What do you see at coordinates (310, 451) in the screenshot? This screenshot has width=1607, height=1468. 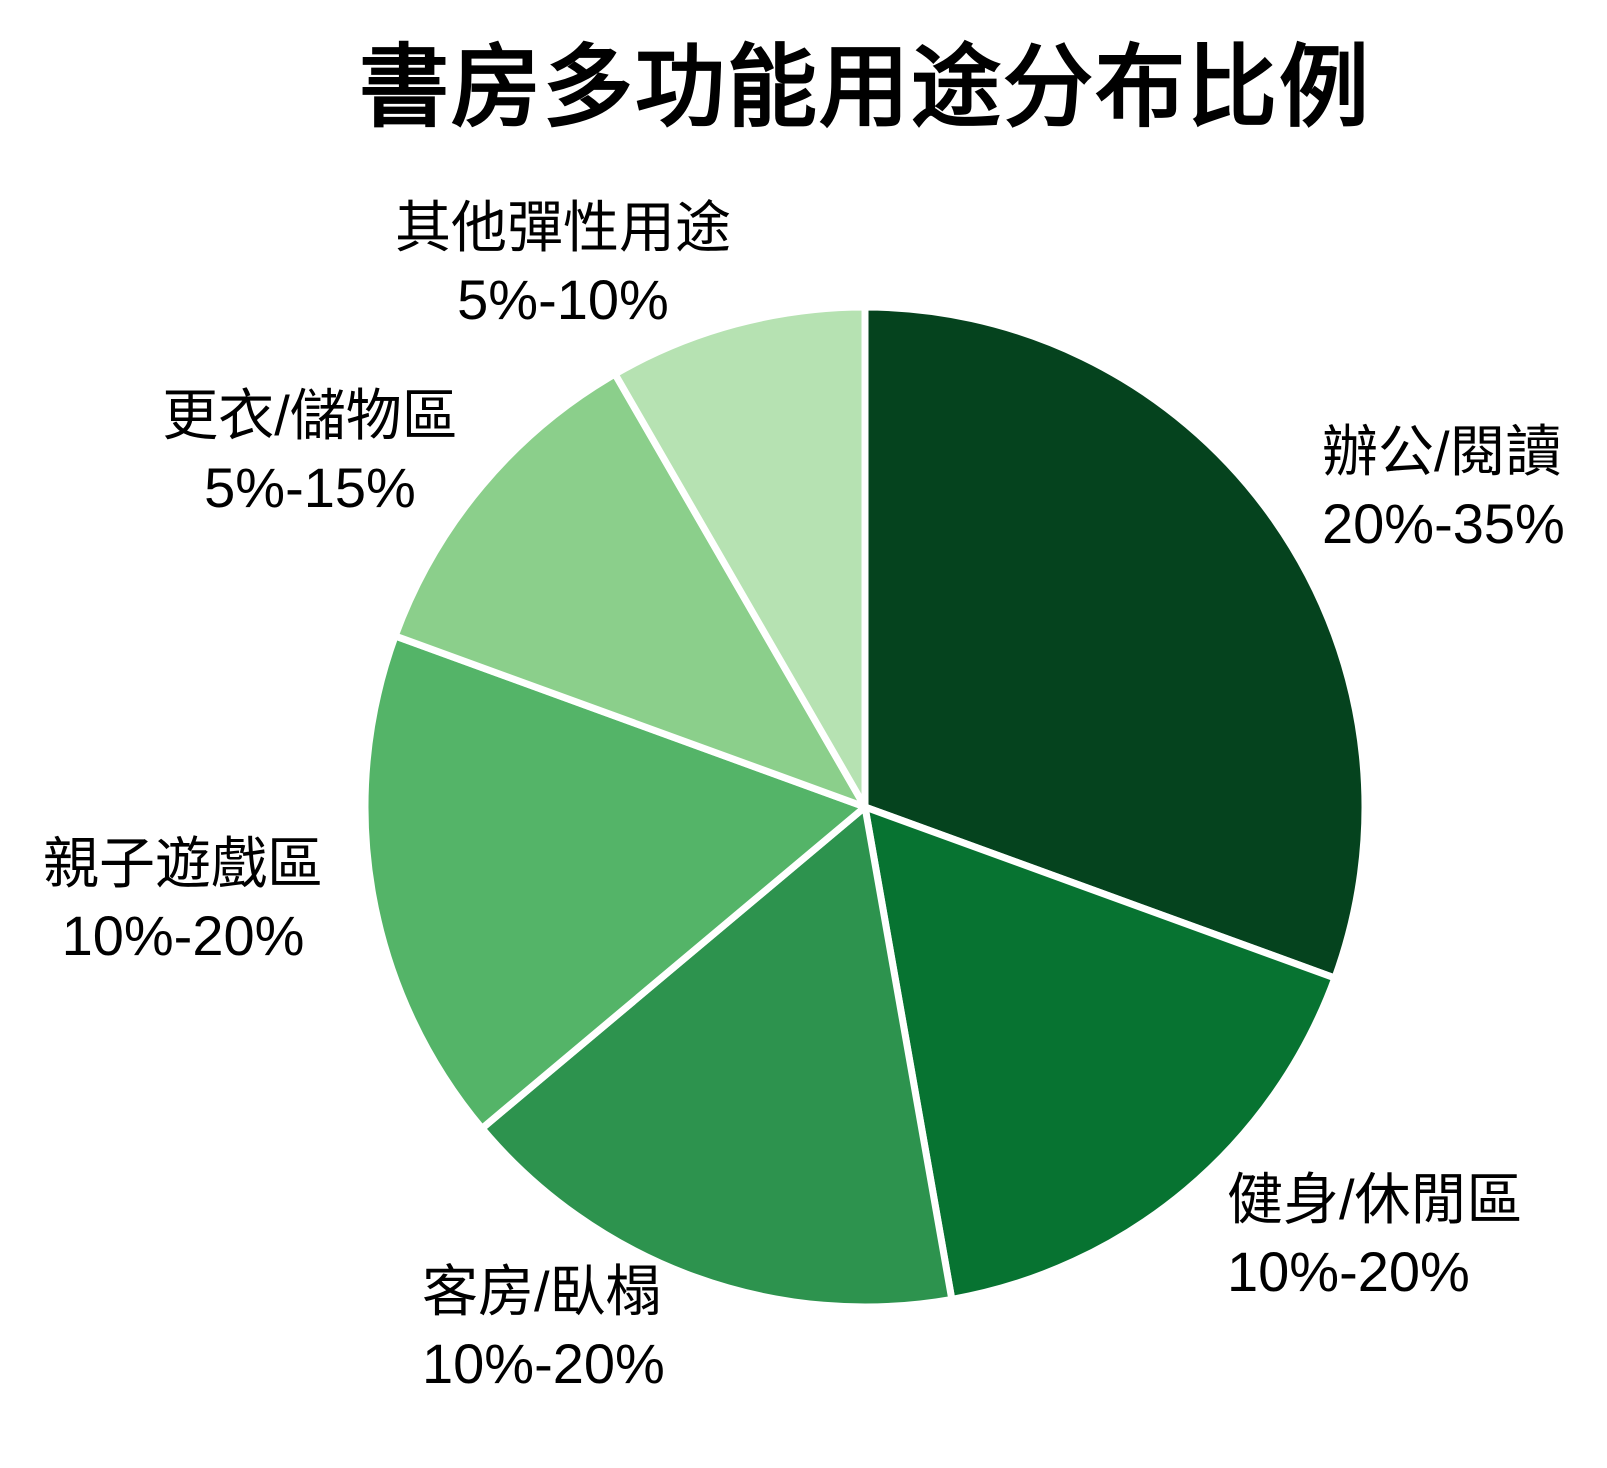 I see `pie-slice-label-4: 更衣/儲物區 5%-15%` at bounding box center [310, 451].